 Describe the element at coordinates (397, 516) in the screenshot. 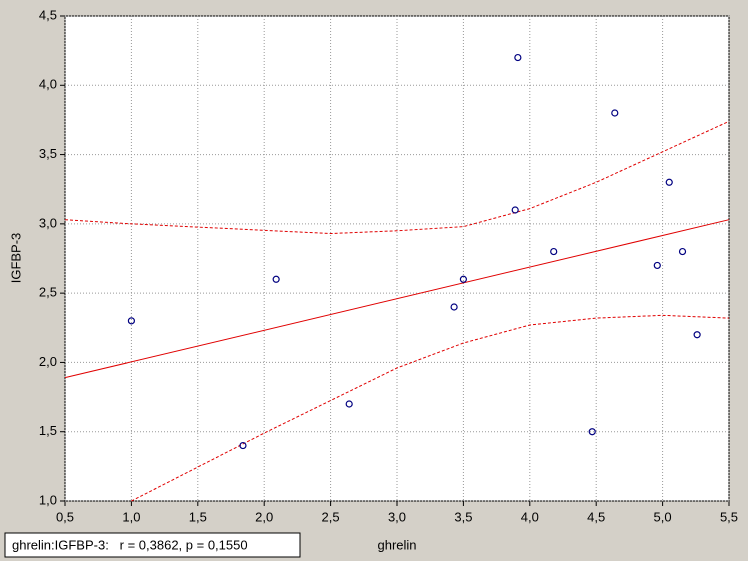

I see `x-tick-label: 3,0` at that location.